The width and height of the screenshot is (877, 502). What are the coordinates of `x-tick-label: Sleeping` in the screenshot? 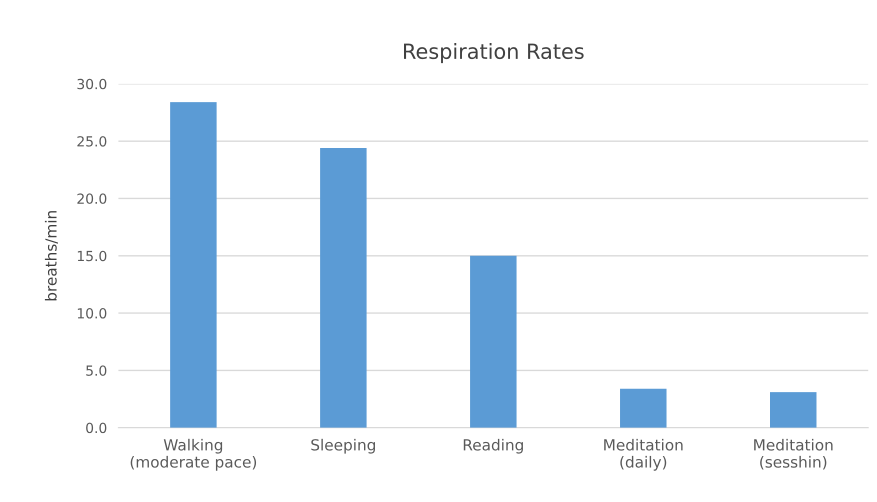 It's located at (343, 446).